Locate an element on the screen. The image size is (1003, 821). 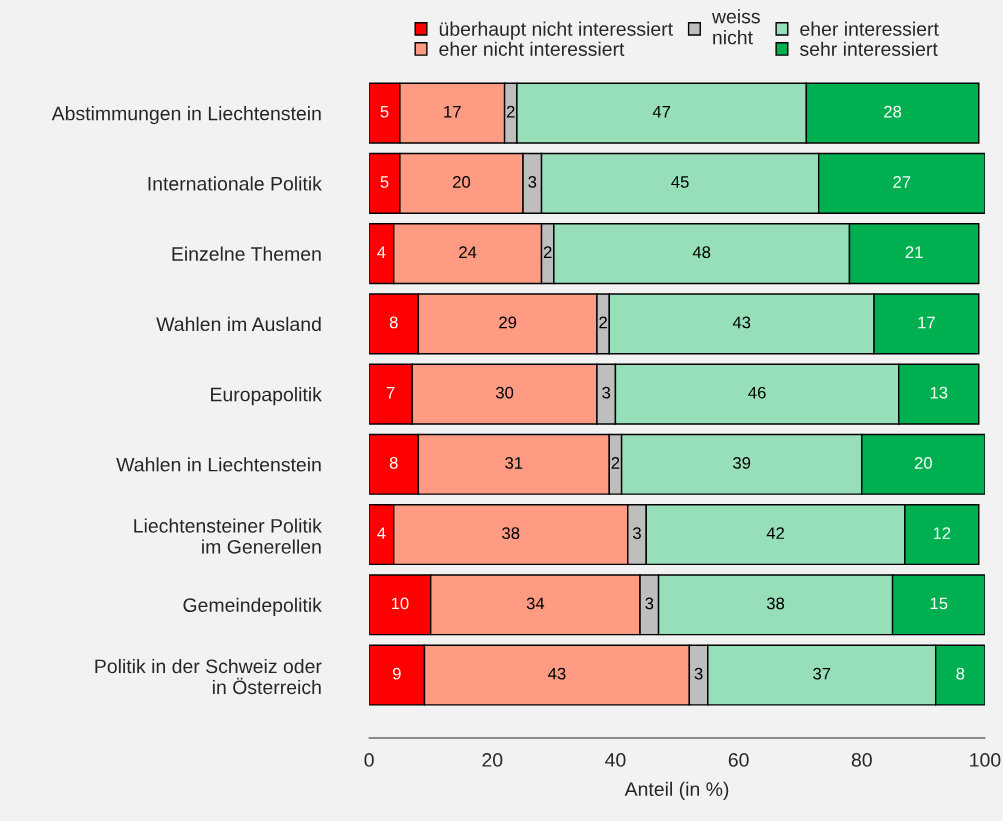
x-tick-label: 20 is located at coordinates (492, 760).